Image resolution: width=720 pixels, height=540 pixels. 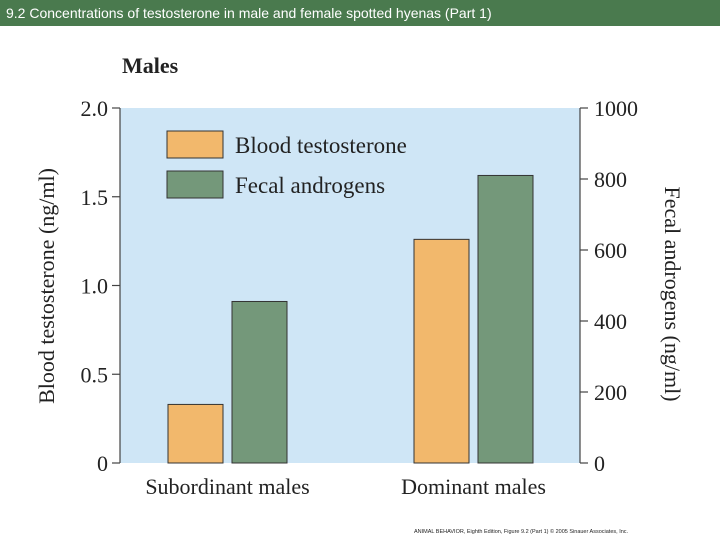 What do you see at coordinates (95, 108) in the screenshot?
I see `y-tick-label-left: 2.0` at bounding box center [95, 108].